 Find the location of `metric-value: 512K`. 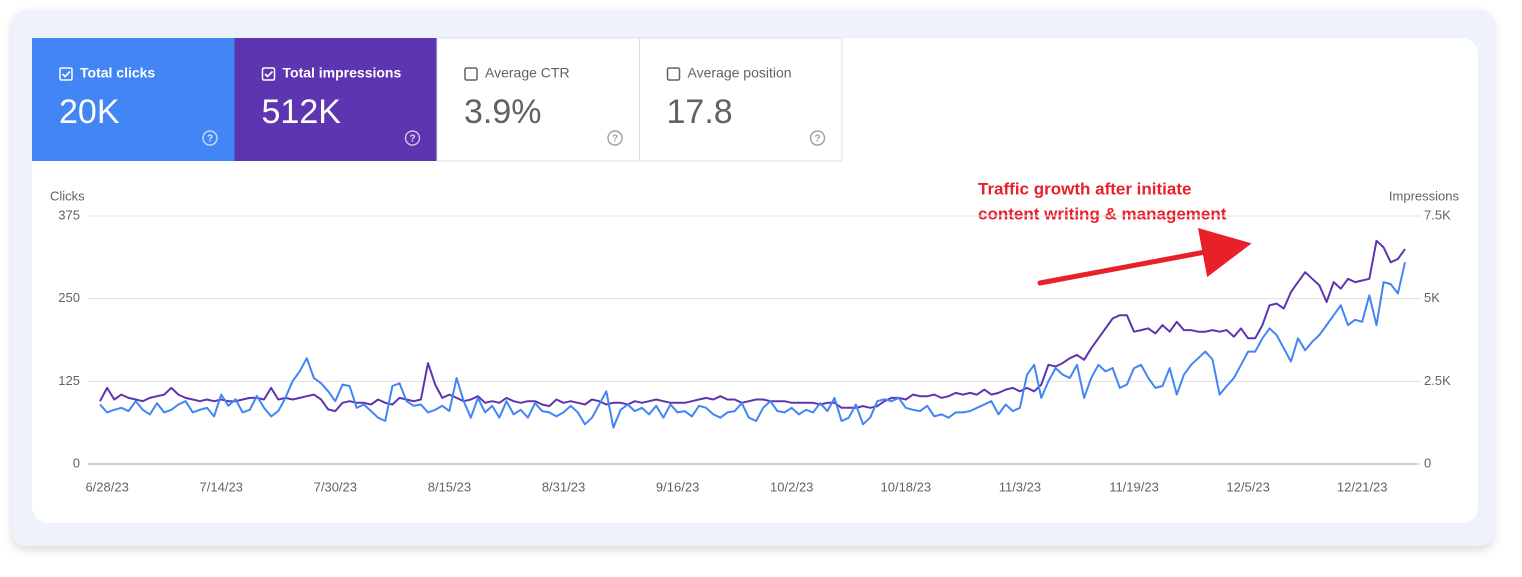

metric-value: 512K is located at coordinates (302, 112).